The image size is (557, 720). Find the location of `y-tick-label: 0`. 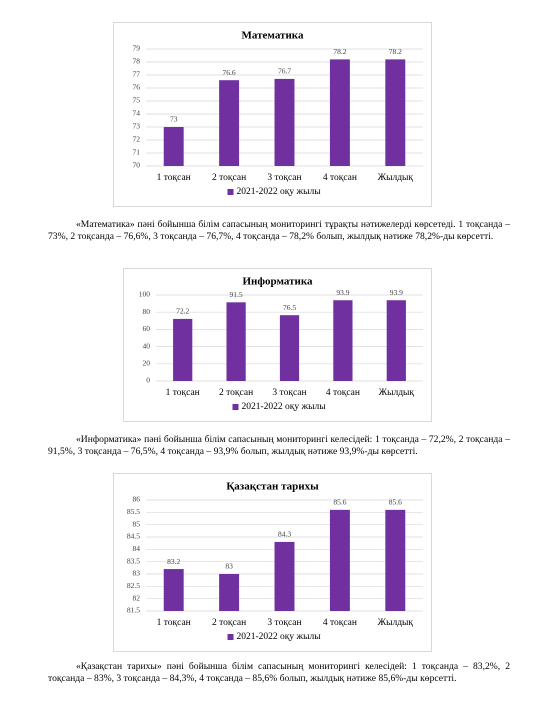

y-tick-label: 0 is located at coordinates (148, 380).